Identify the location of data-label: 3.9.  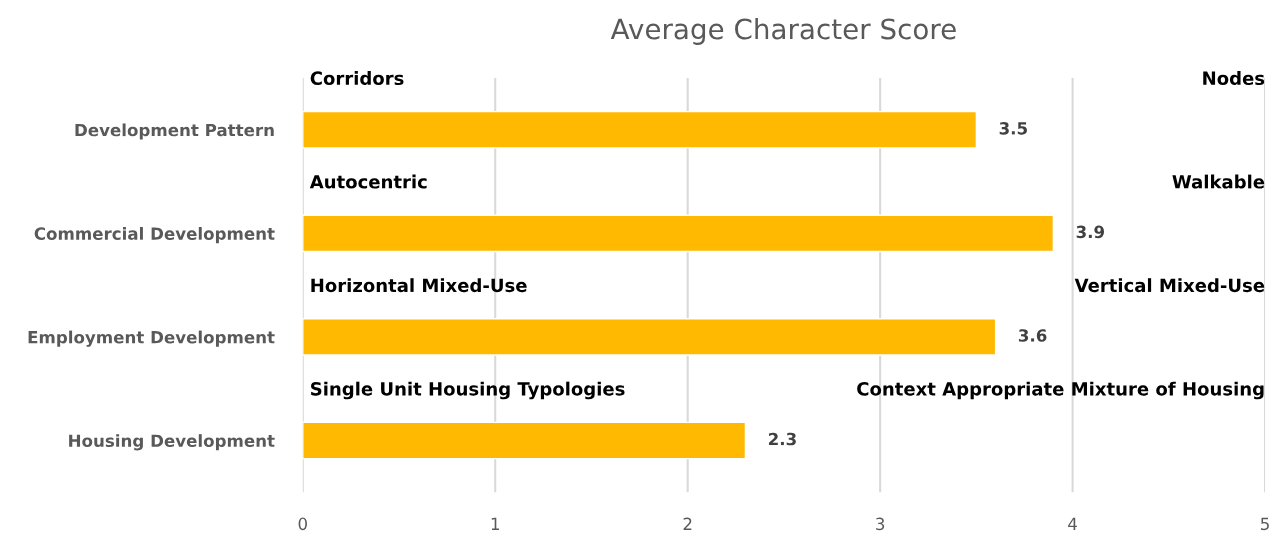
(1090, 232).